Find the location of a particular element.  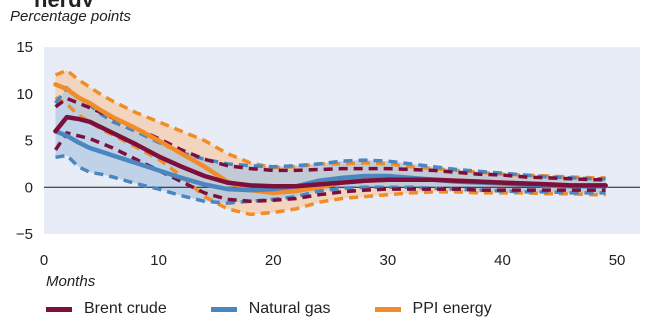

y-tick-label: 0 is located at coordinates (29, 187).